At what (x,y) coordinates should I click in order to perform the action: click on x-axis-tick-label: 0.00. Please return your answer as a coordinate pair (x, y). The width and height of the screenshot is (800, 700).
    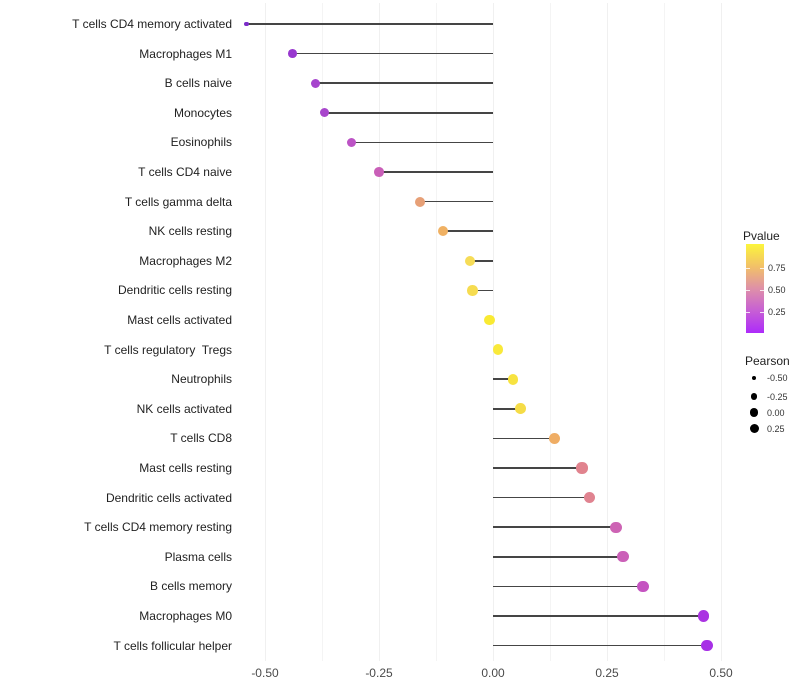
    Looking at the image, I should click on (493, 673).